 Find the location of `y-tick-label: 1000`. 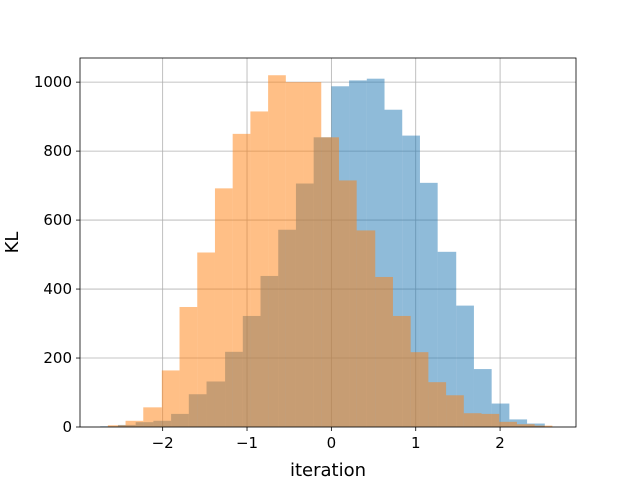

y-tick-label: 1000 is located at coordinates (53, 82).